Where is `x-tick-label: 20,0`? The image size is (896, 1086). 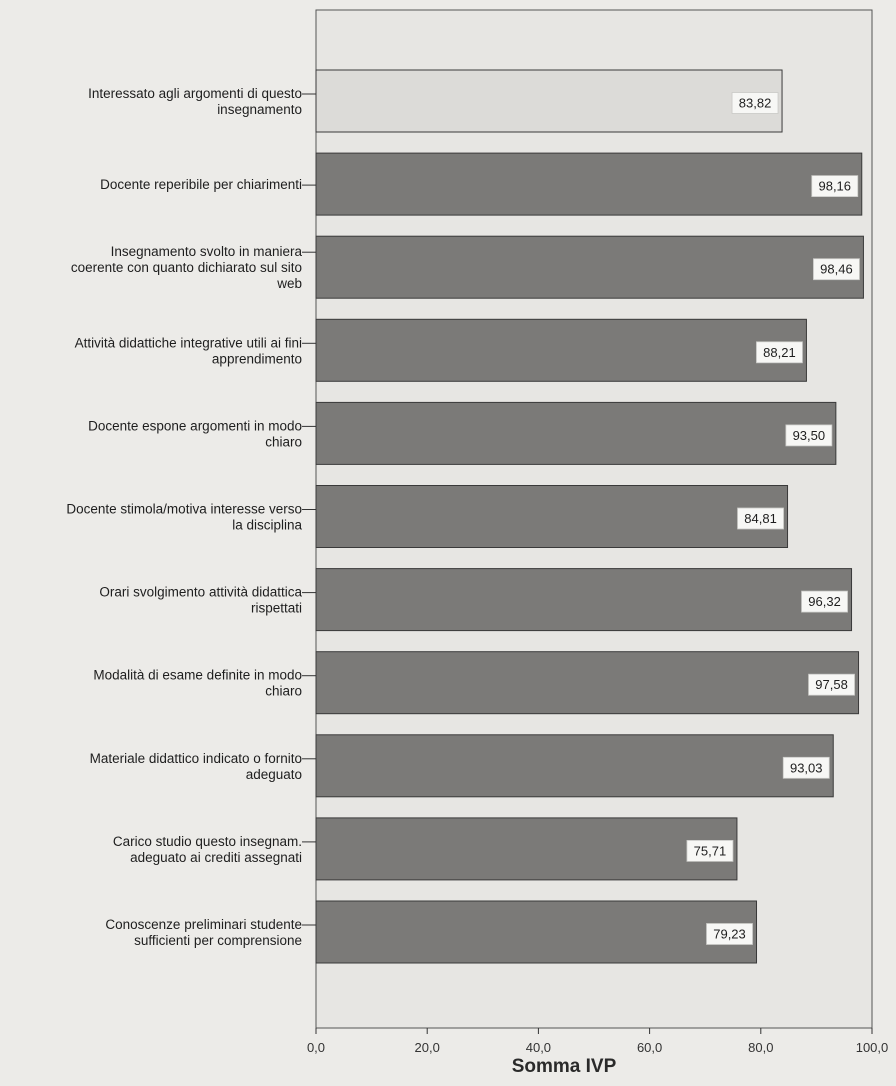 x-tick-label: 20,0 is located at coordinates (427, 1047).